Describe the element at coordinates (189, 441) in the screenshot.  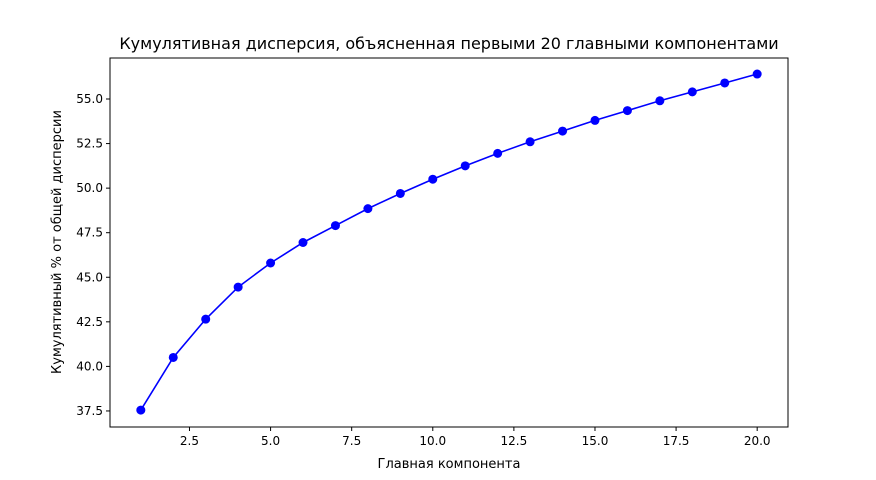
I see `x-tick-label: 2.5` at that location.